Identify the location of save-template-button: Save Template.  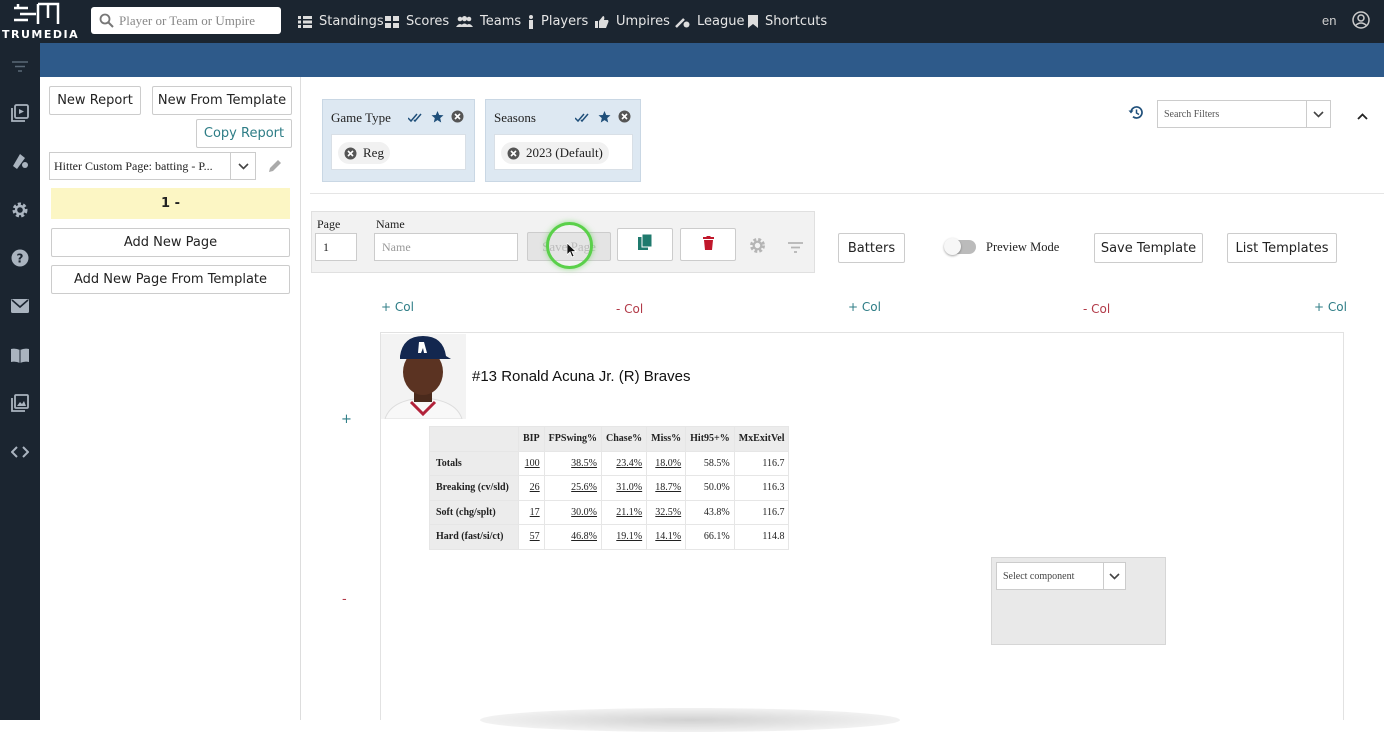
(1148, 248).